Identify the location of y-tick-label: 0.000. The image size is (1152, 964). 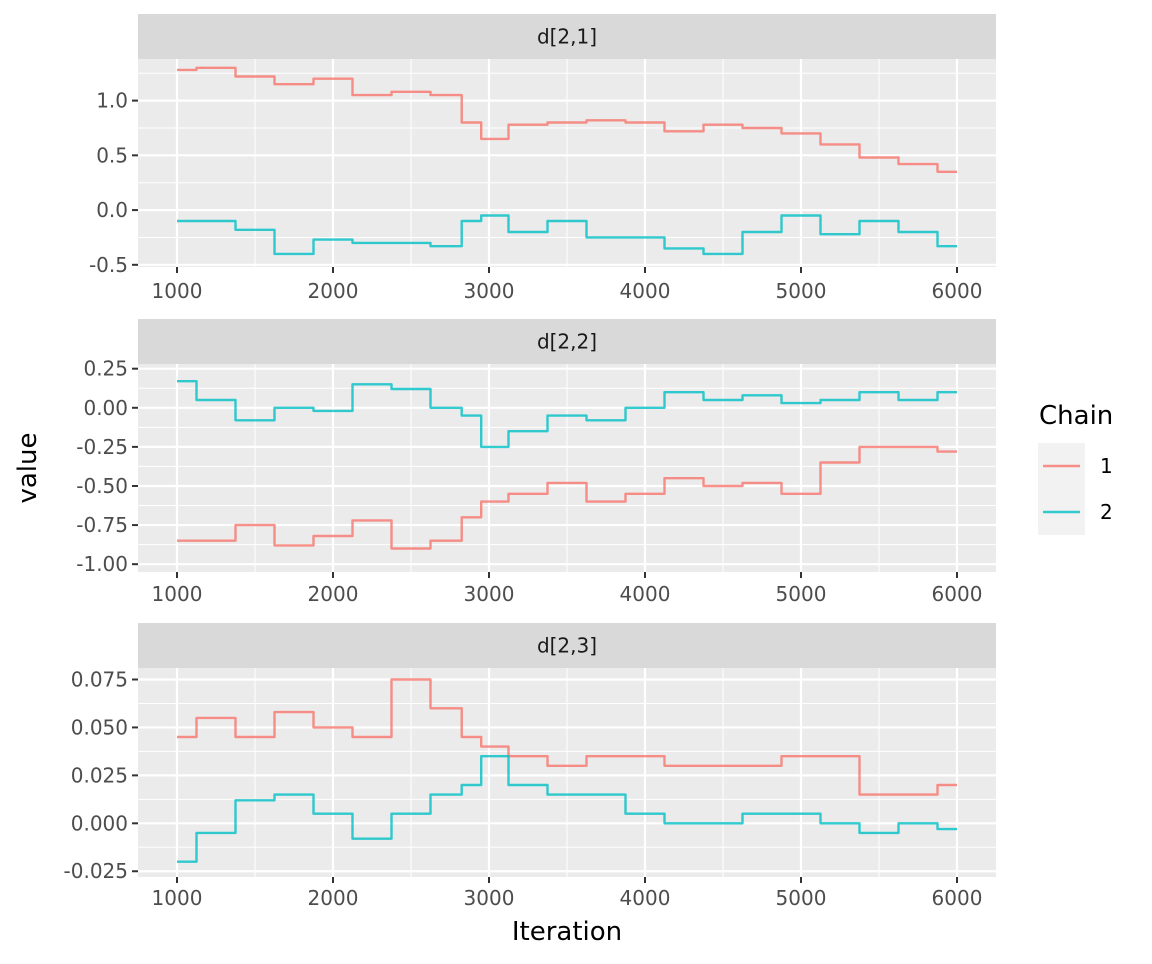
(99, 823).